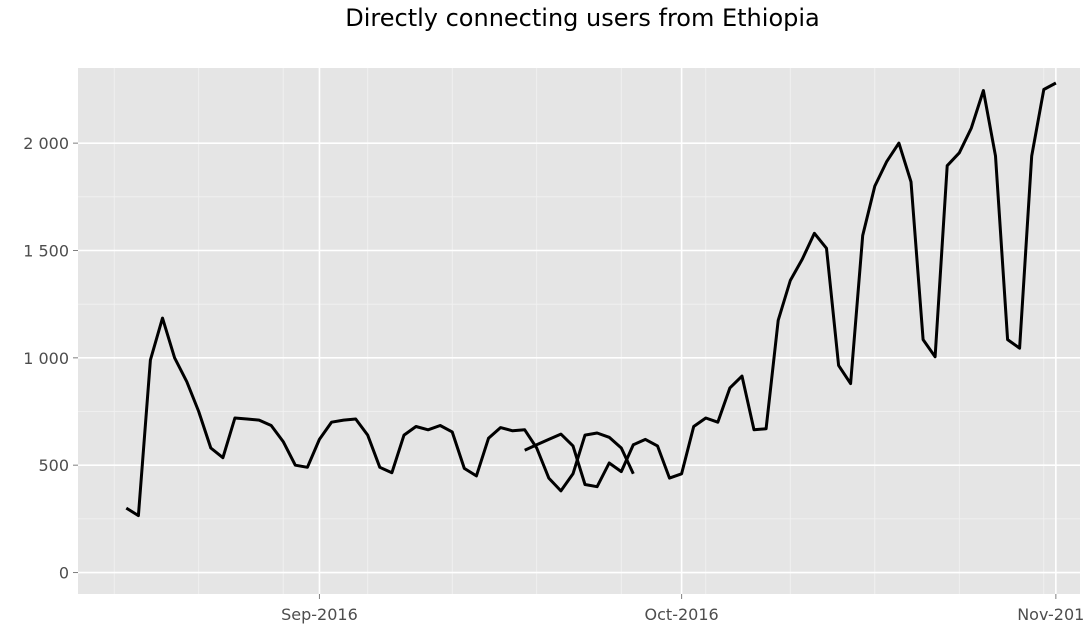 Image resolution: width=1085 pixels, height=628 pixels. Describe the element at coordinates (1051, 614) in the screenshot. I see `x-tick-label: Nov-2016` at that location.